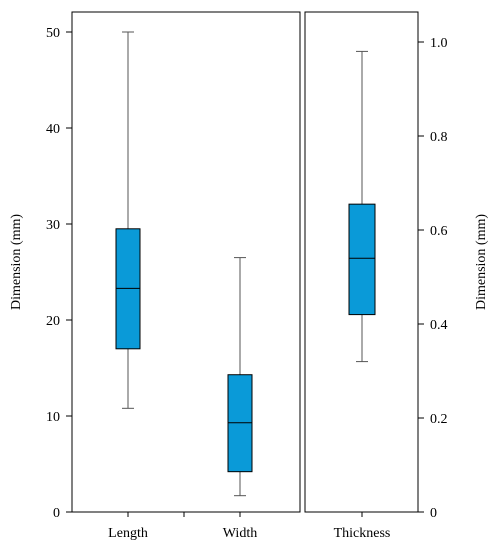 The width and height of the screenshot is (498, 550). I want to click on right-x-axis-labels: Thickness, so click(362, 526).